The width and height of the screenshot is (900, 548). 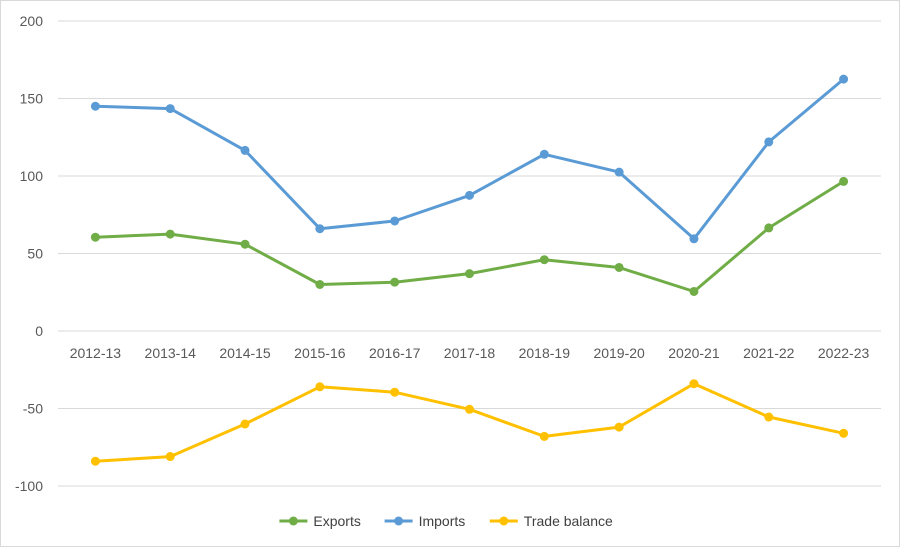 What do you see at coordinates (694, 353) in the screenshot?
I see `x-tick-label: 2020-21` at bounding box center [694, 353].